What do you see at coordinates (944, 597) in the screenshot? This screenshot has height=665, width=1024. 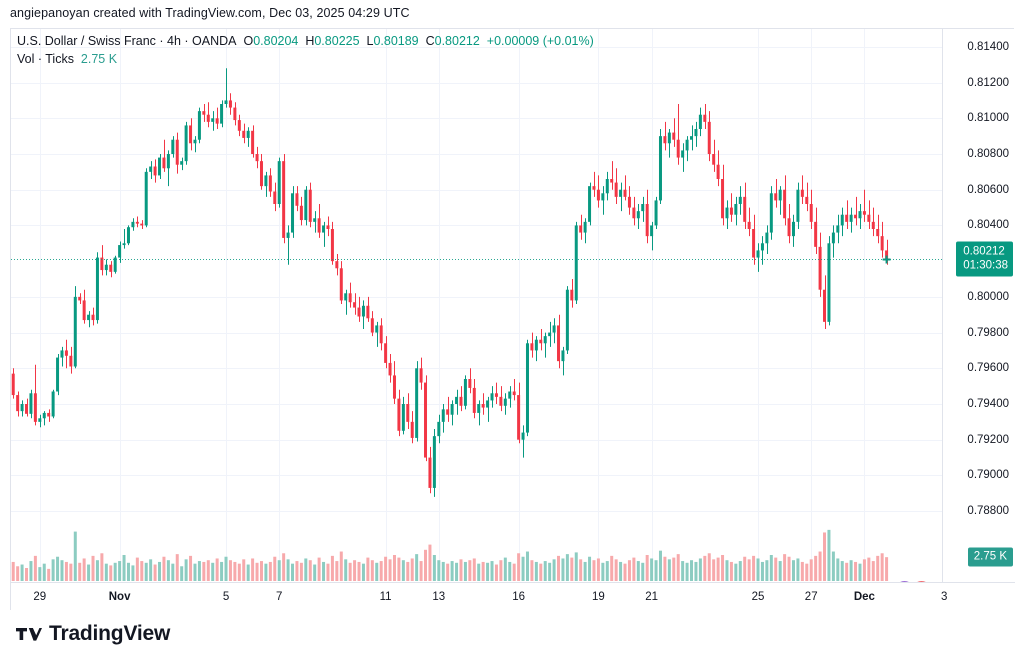 I see `time-axis-tick: 3` at bounding box center [944, 597].